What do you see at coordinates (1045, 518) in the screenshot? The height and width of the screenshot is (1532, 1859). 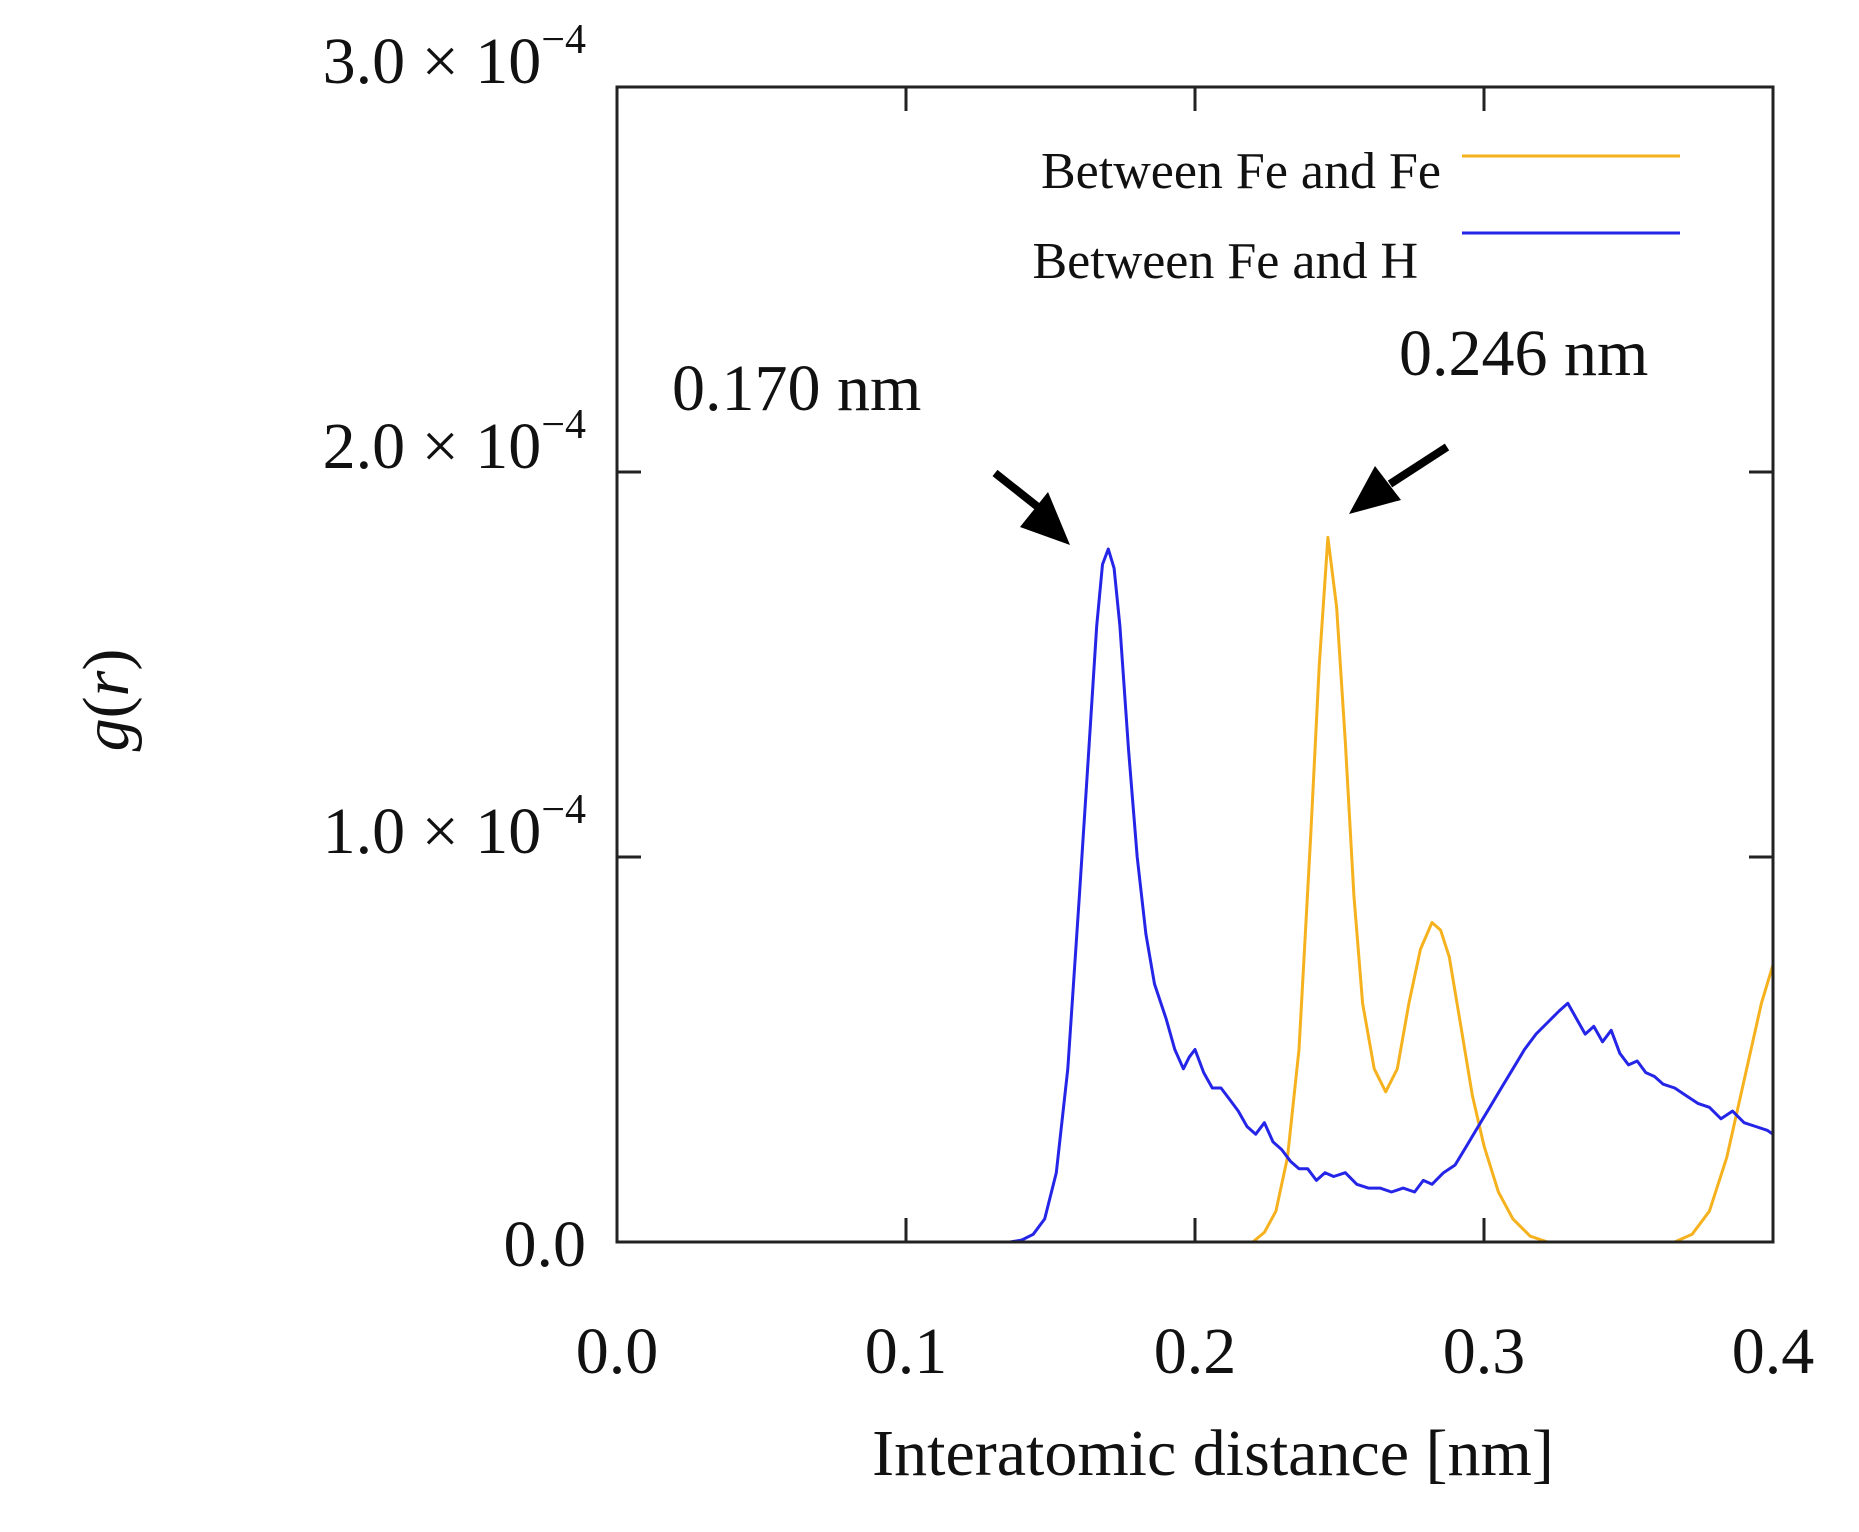 I see `annotation-arrowhead-fe-h-peak` at bounding box center [1045, 518].